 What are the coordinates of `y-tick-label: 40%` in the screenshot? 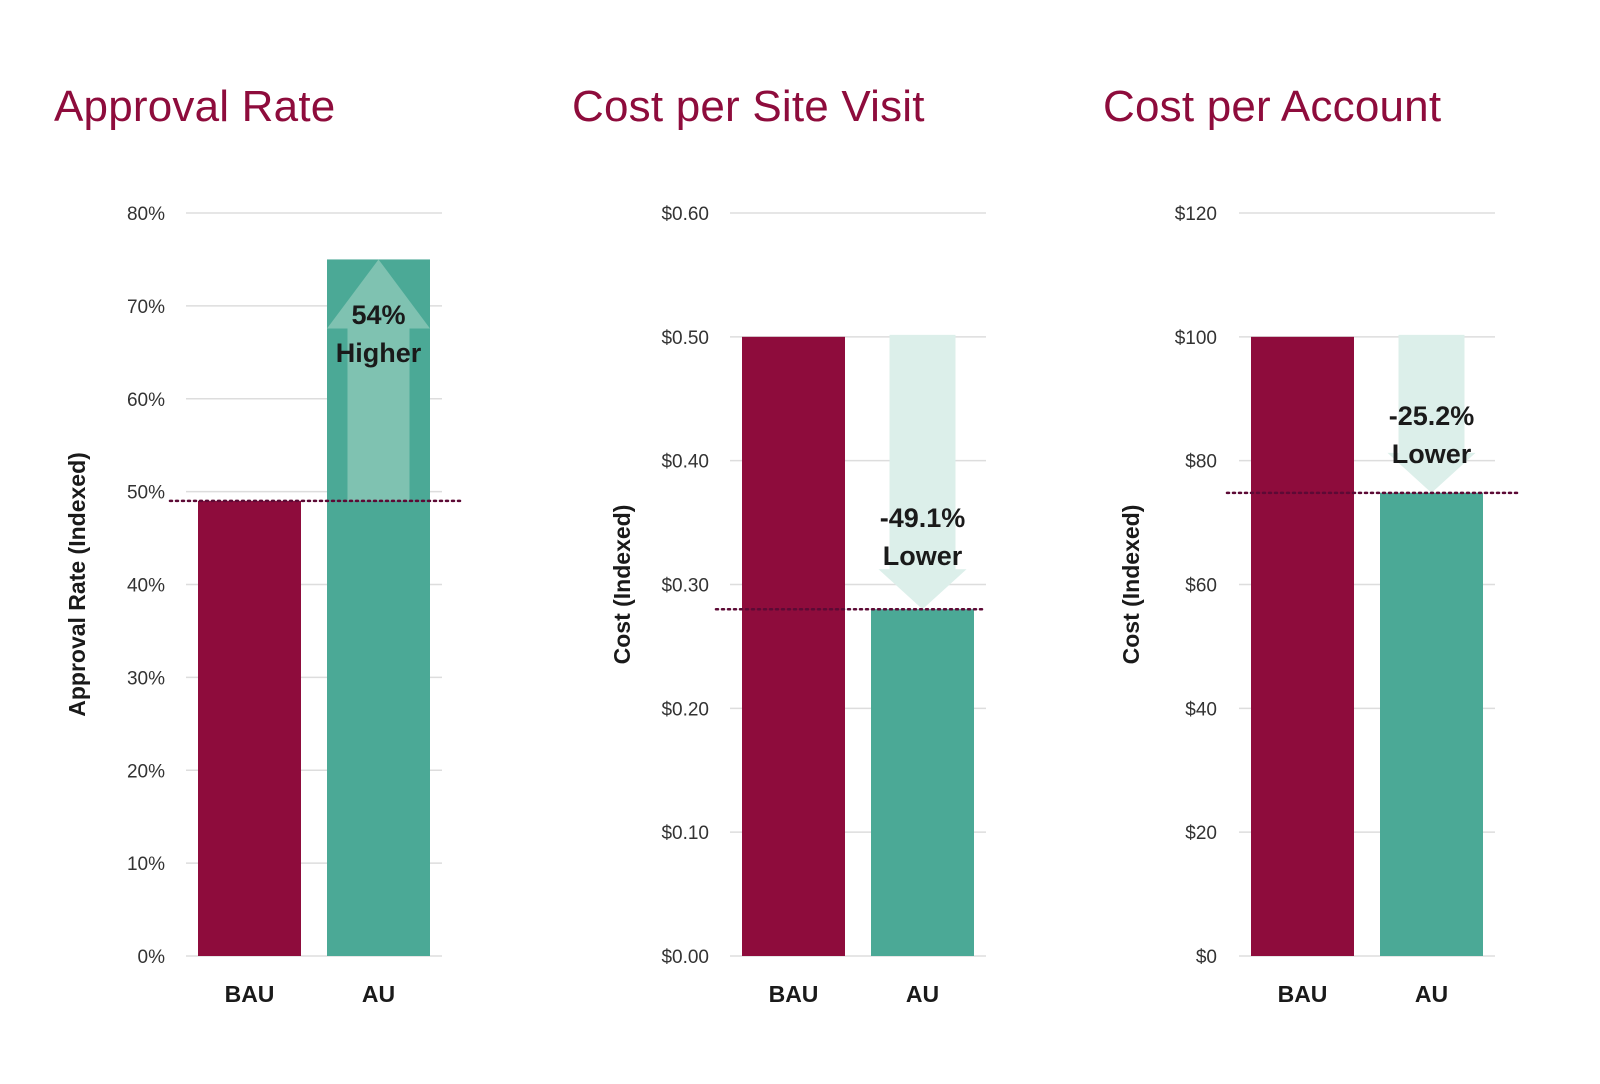 It's located at (146, 586).